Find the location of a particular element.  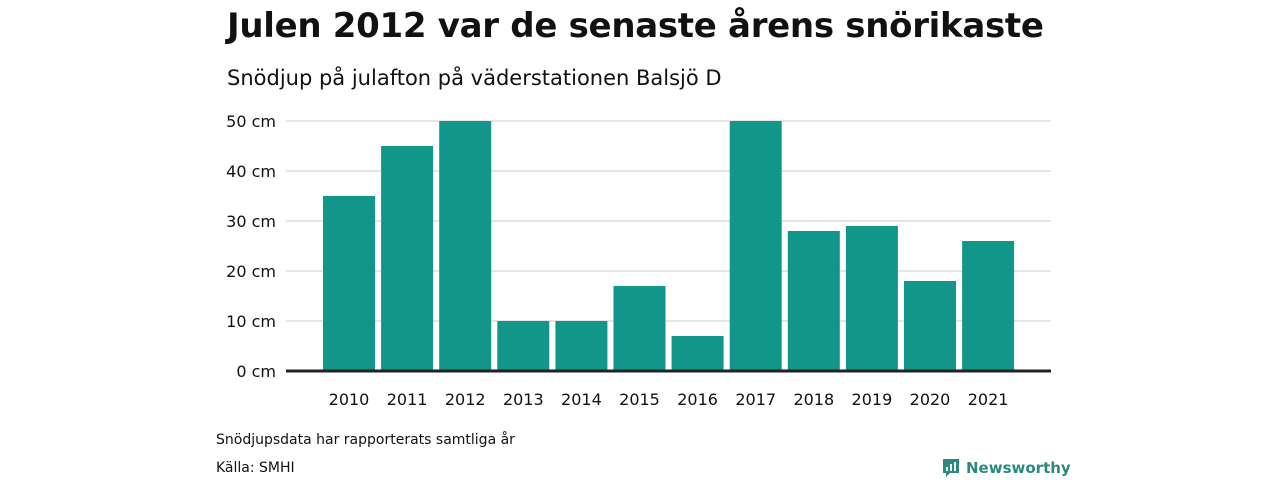

brand-name: Newsworthy is located at coordinates (1018, 468).